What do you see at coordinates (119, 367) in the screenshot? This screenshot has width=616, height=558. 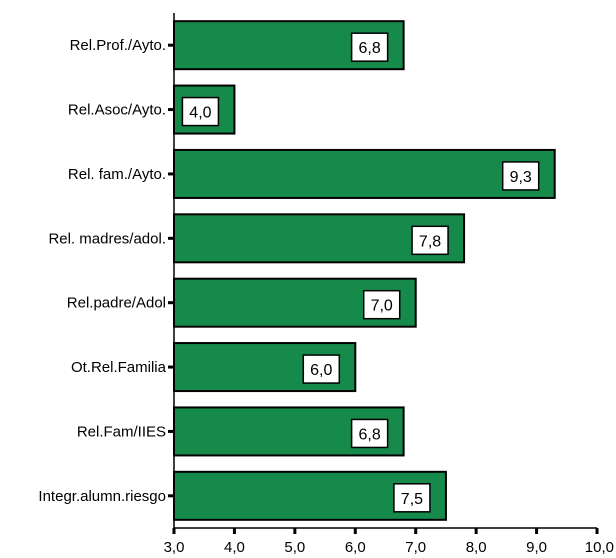 I see `category-label: Ot.Rel.Familia` at bounding box center [119, 367].